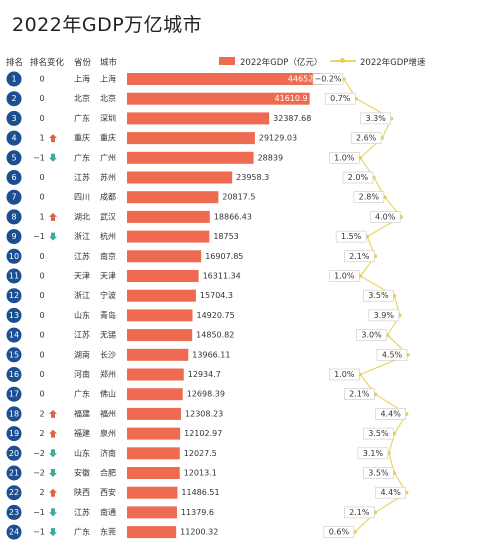 Image resolution: width=500 pixels, height=559 pixels. Describe the element at coordinates (358, 177) in the screenshot. I see `growth-value-label: 2.0%` at that location.